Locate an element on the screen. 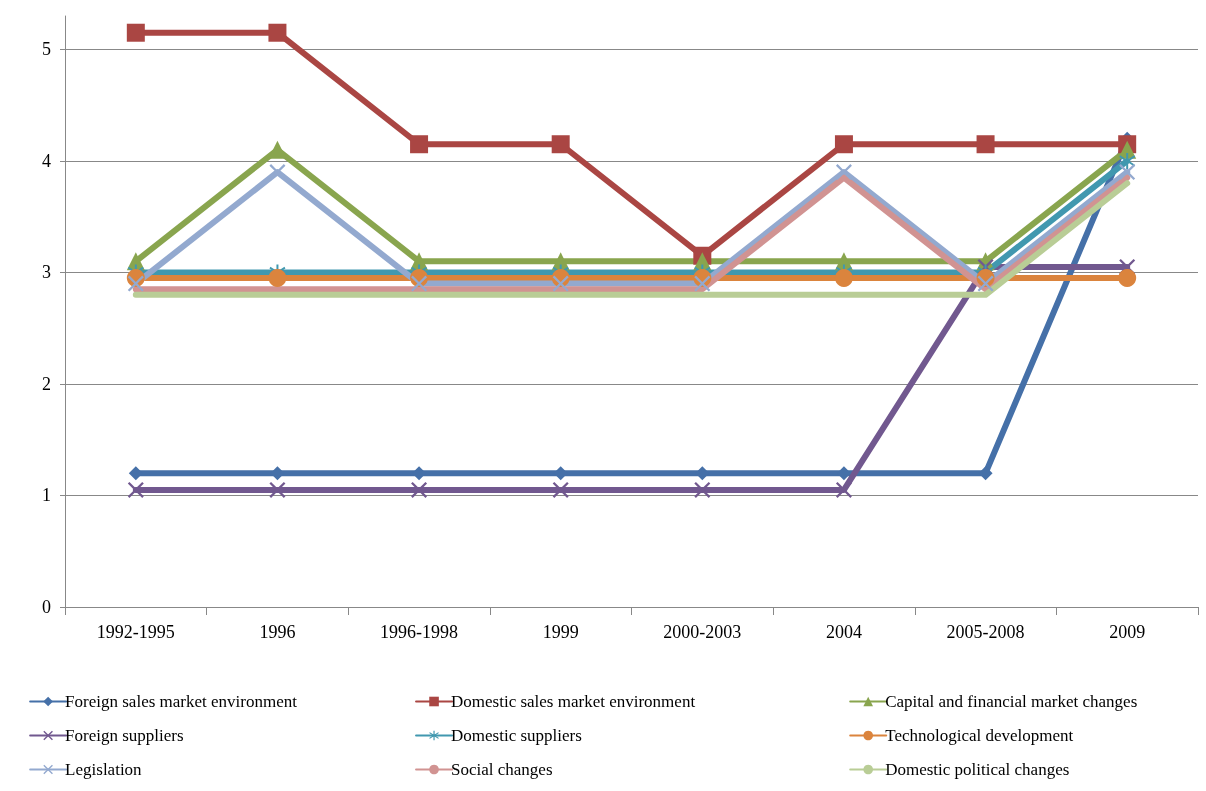  y-tick-label: 5 is located at coordinates (46, 49).